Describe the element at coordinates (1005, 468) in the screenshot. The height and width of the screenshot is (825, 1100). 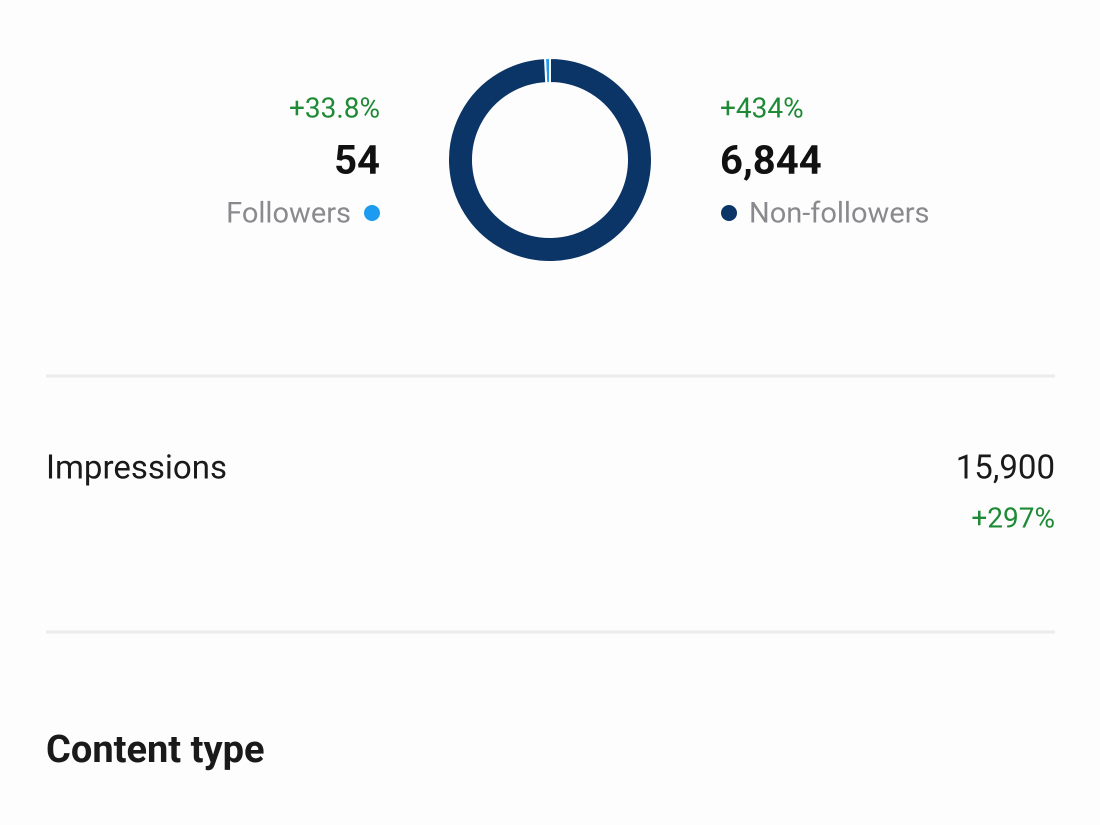
I see `impressions-value: 15,900` at that location.